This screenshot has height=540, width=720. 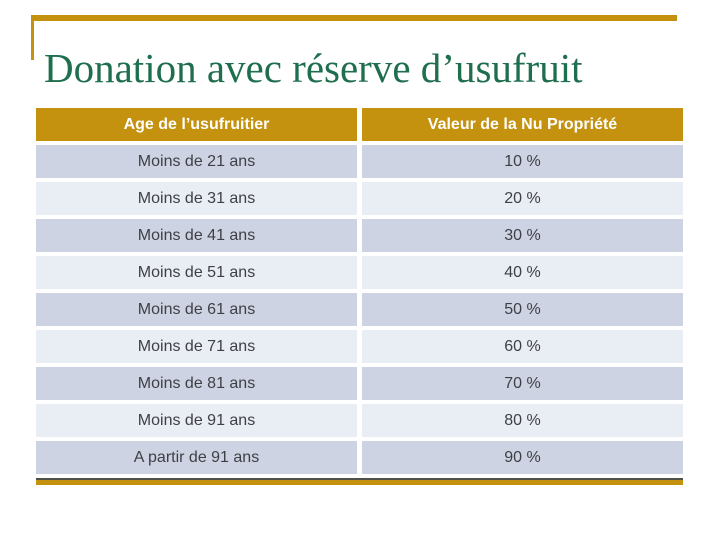 What do you see at coordinates (522, 457) in the screenshot?
I see `table-cell-value: 90 %` at bounding box center [522, 457].